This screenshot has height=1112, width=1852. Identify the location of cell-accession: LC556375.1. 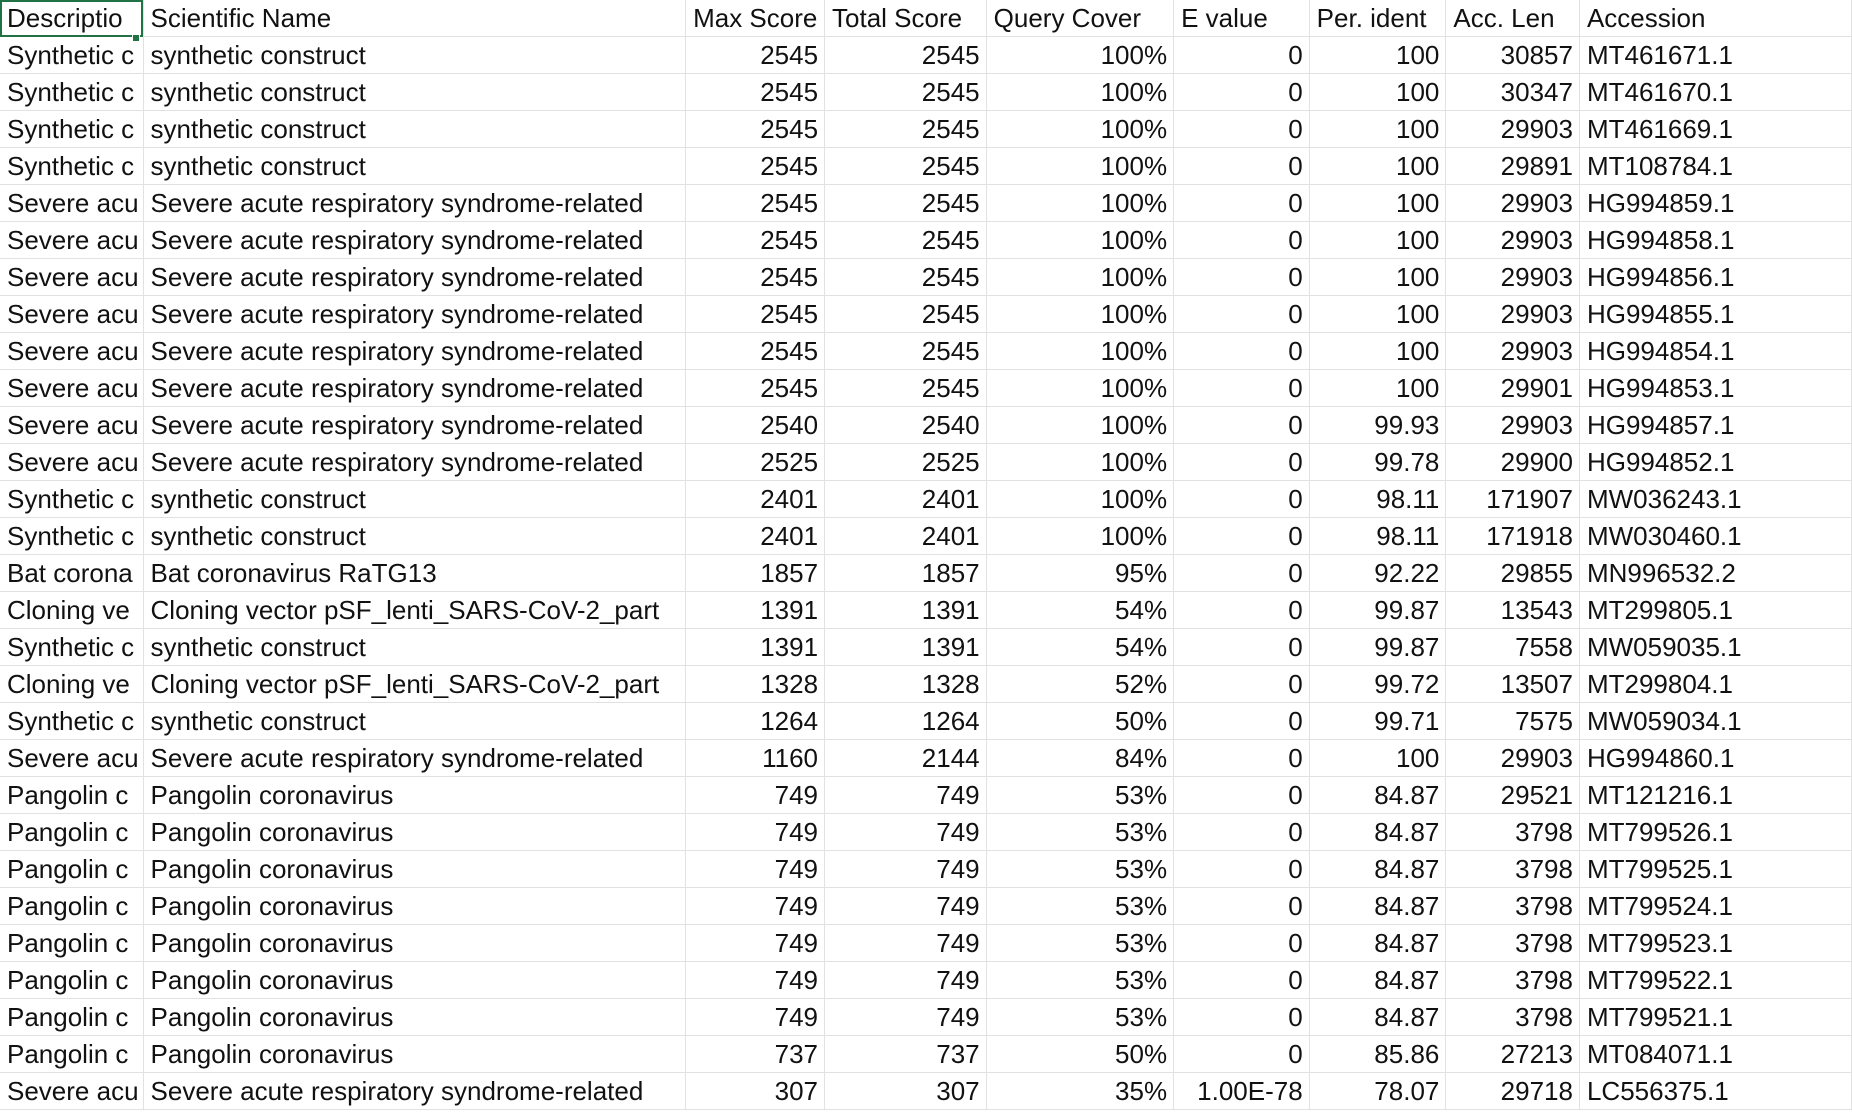
(1715, 1091).